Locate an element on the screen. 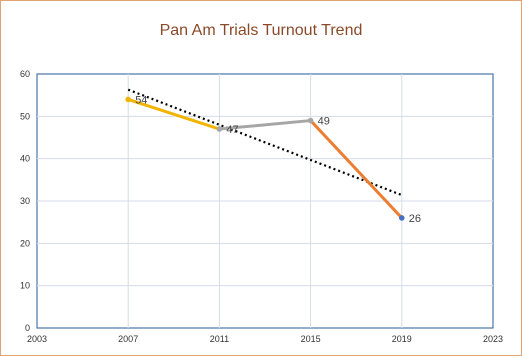 Image resolution: width=522 pixels, height=356 pixels. x-tick-label: 2023 is located at coordinates (493, 339).